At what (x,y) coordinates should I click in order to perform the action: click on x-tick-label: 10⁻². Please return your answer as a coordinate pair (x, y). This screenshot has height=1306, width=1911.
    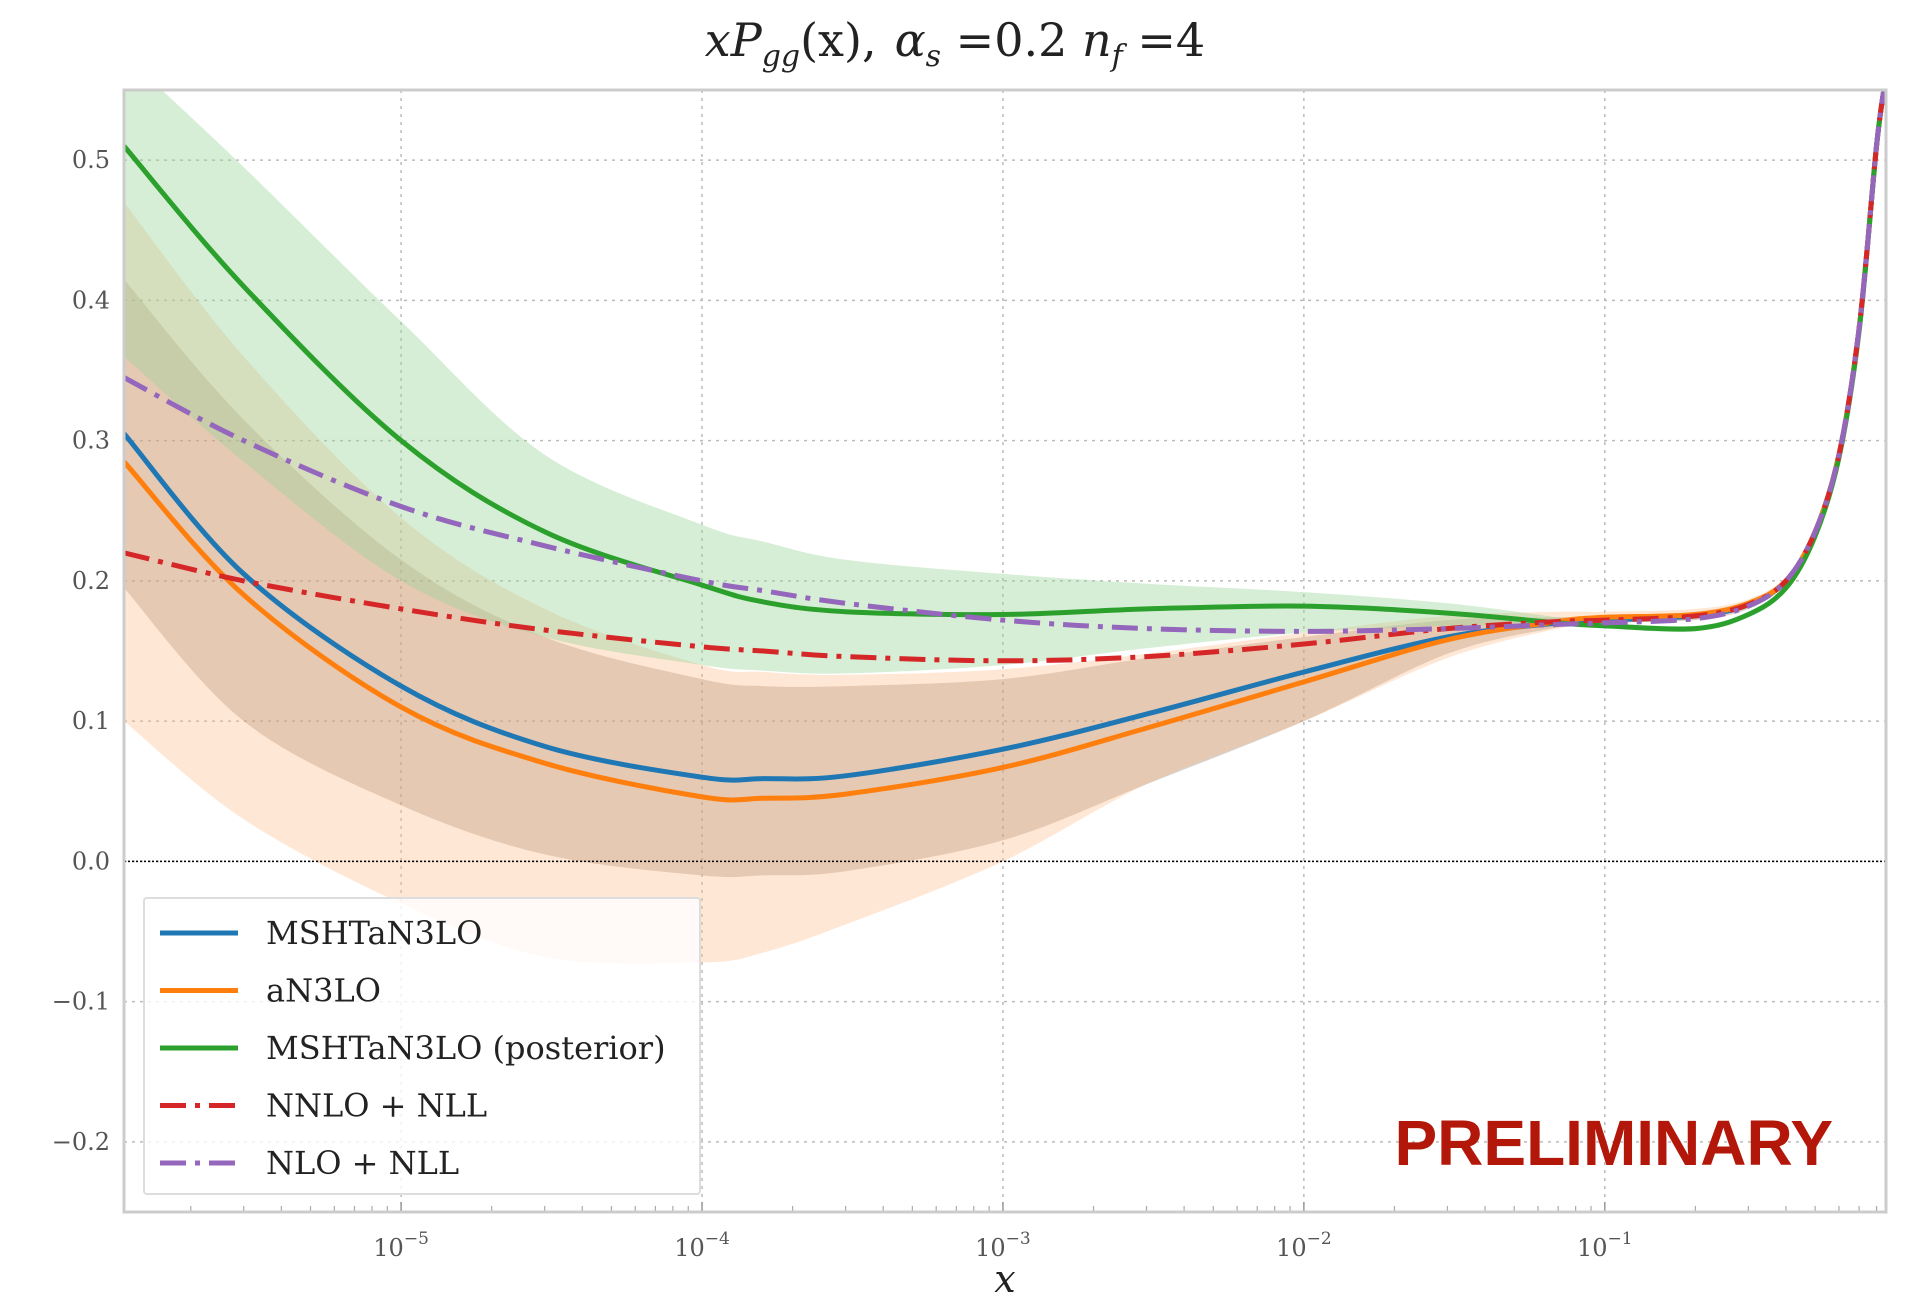
    Looking at the image, I should click on (1304, 1245).